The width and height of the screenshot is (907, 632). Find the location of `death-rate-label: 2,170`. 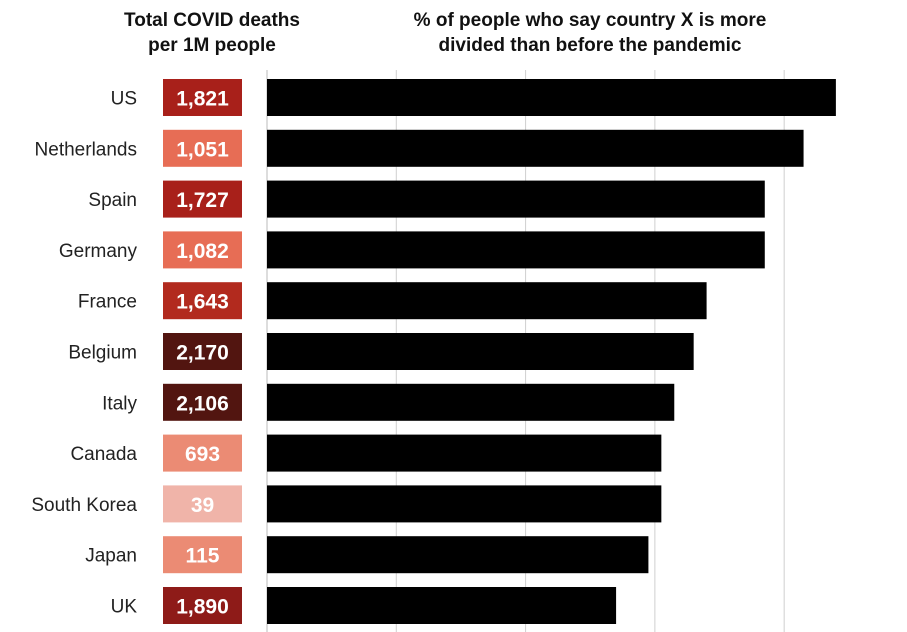

death-rate-label: 2,170 is located at coordinates (202, 353).